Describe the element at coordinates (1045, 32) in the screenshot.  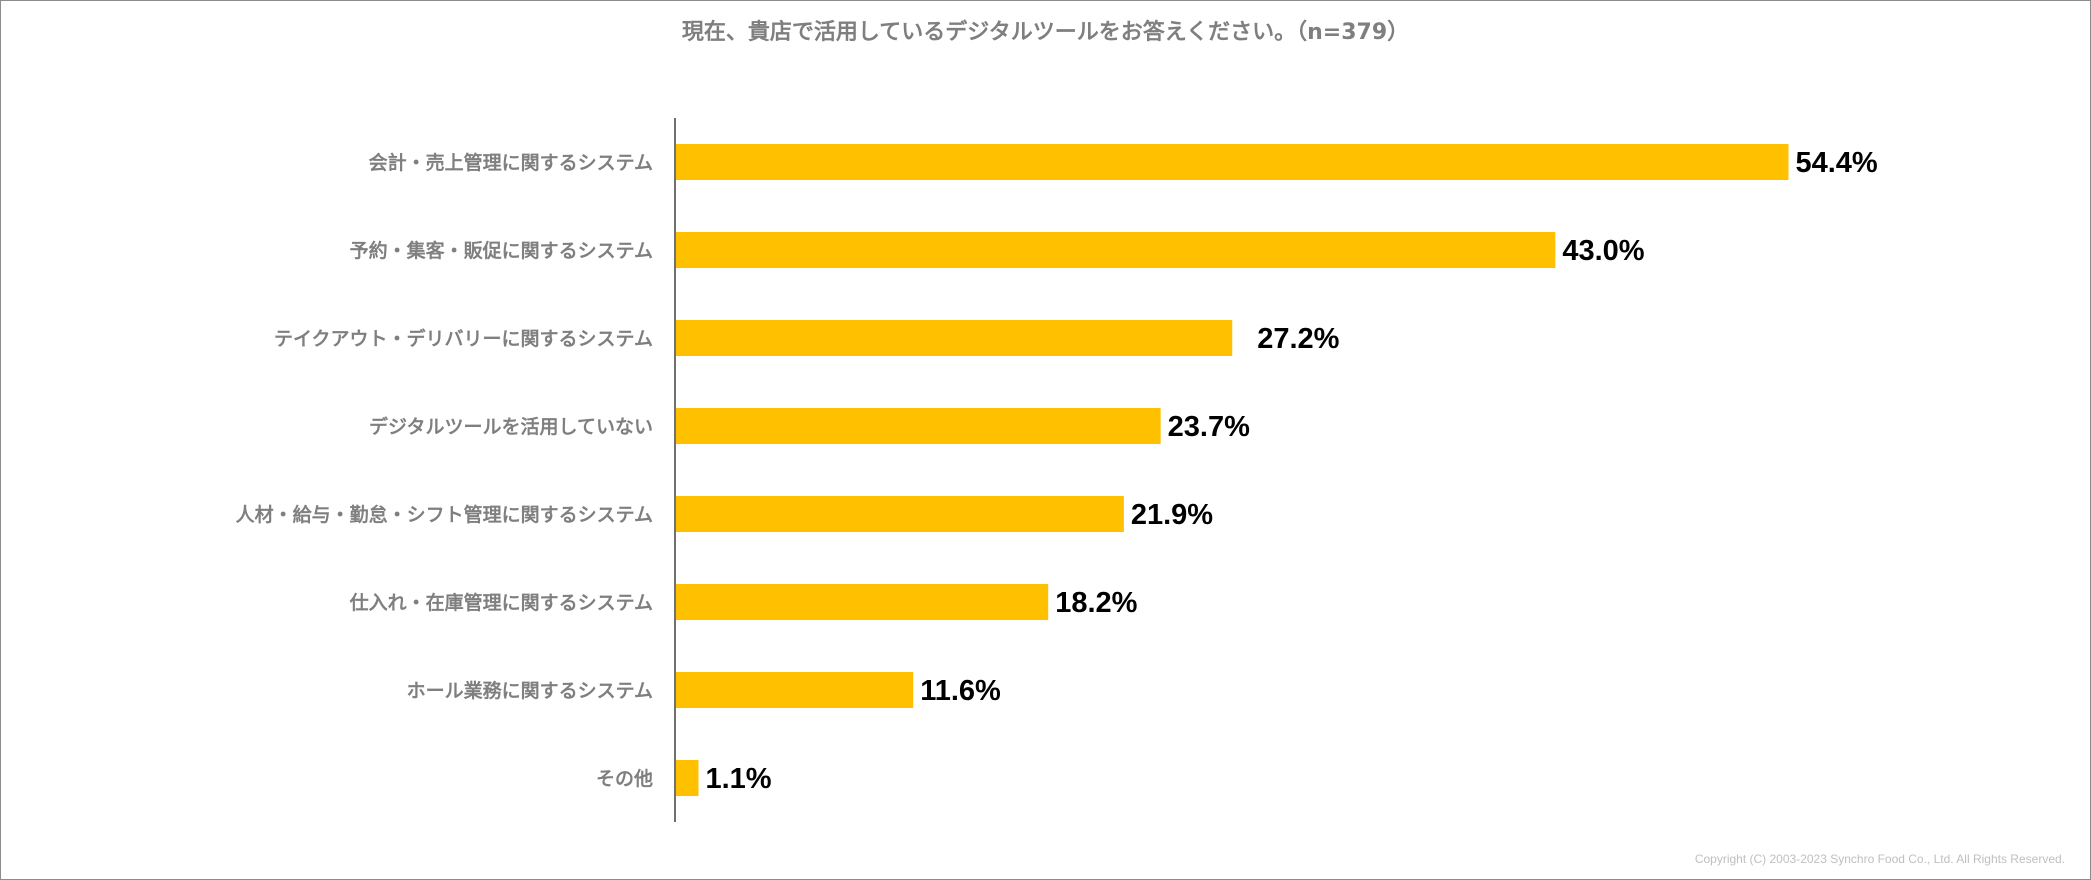
I see `chart-title: 現在、貴店で活用しているデジタルツールをお答えください。（n=379）` at that location.